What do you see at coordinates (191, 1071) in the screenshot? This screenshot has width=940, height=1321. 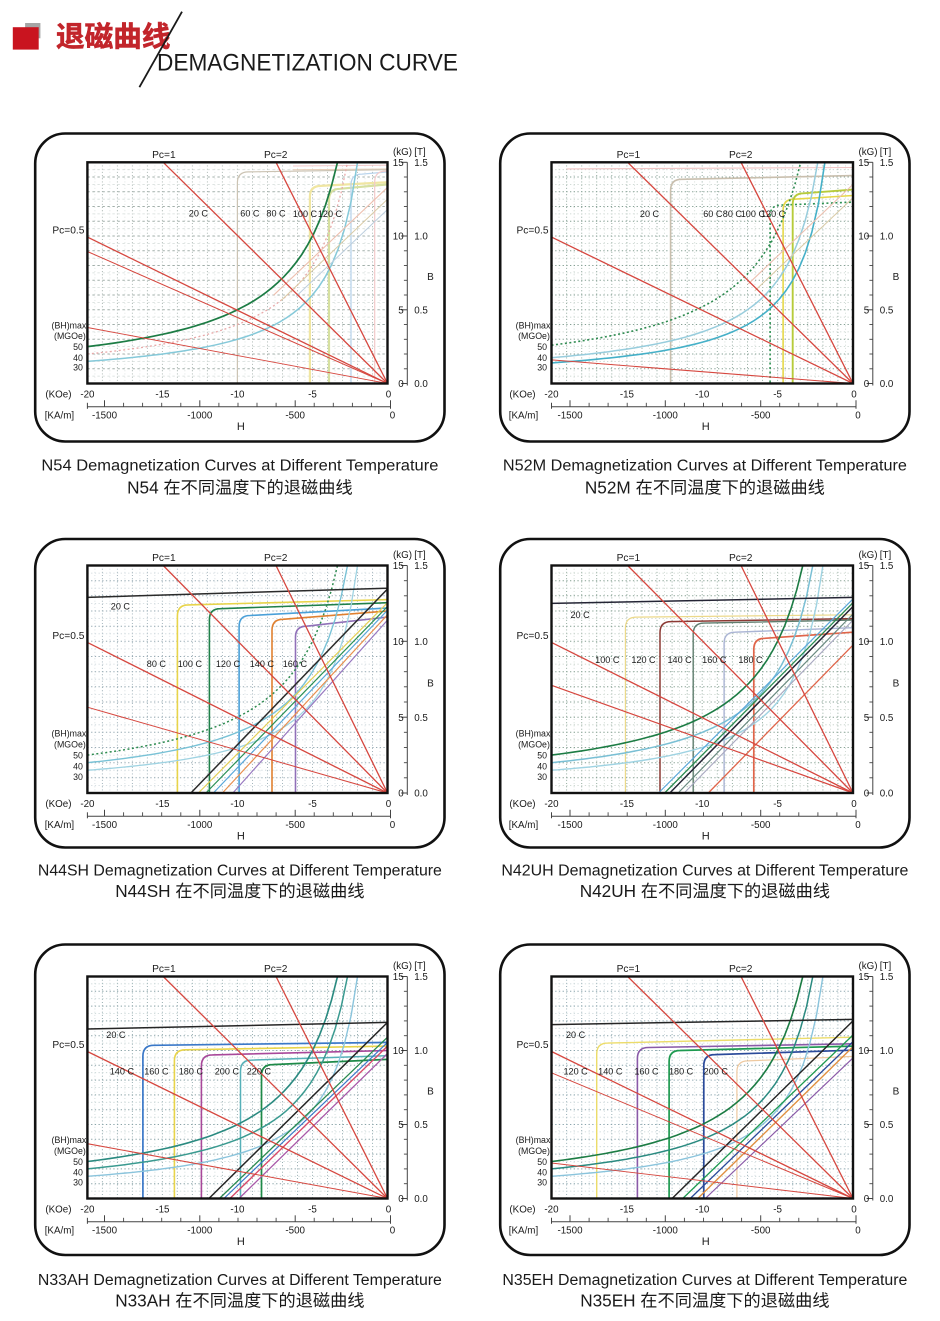 I see `svg-text: 180 C` at bounding box center [191, 1071].